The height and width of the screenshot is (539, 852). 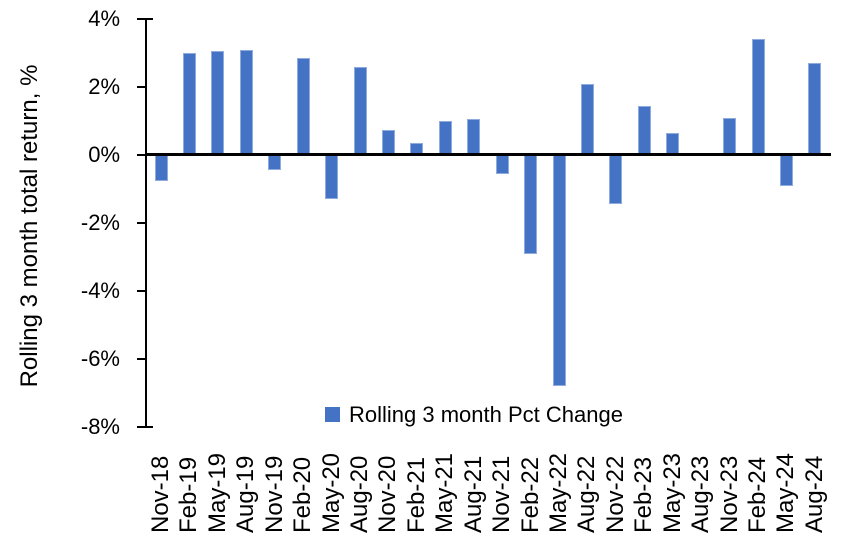 I want to click on x-tick-label-Nov-21: Nov-21, so click(x=502, y=494).